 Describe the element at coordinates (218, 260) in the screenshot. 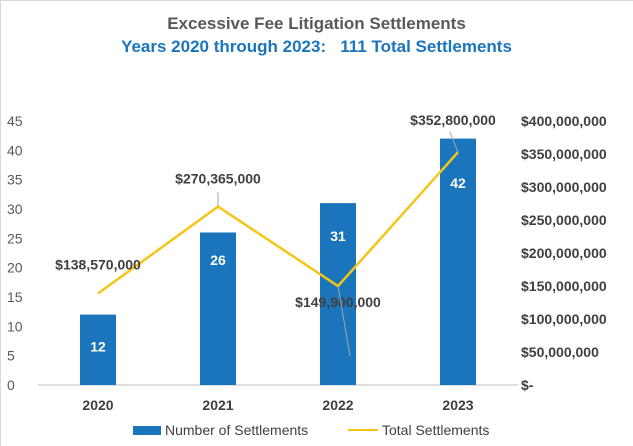

I see `bar-value-label: 26` at that location.